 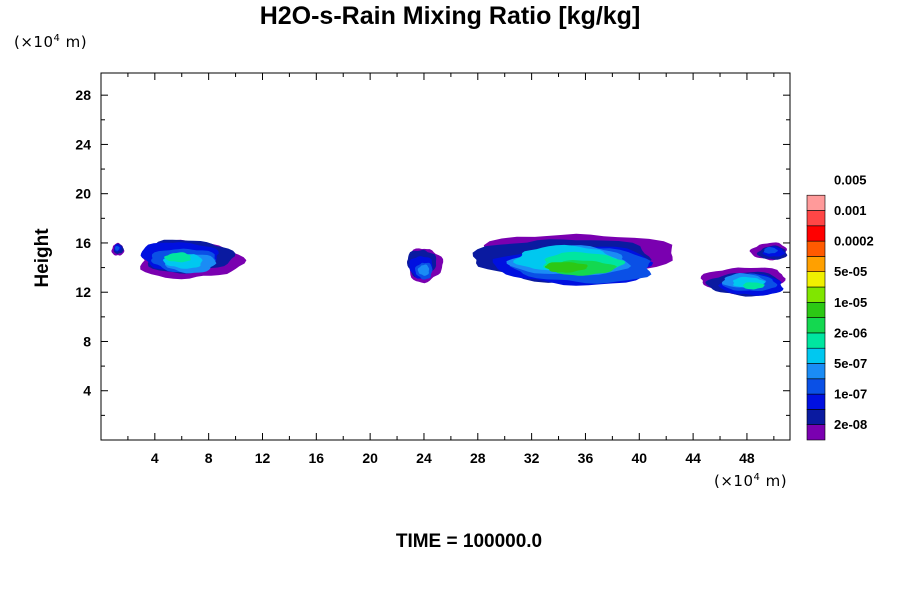 I want to click on x-tick-label: 20, so click(x=370, y=458).